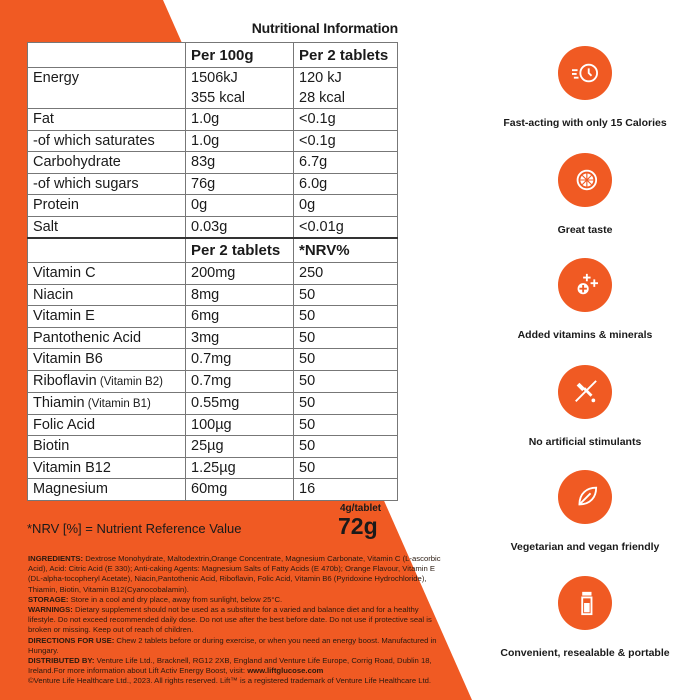 The image size is (700, 700). I want to click on fast-clock-icon, so click(585, 73).